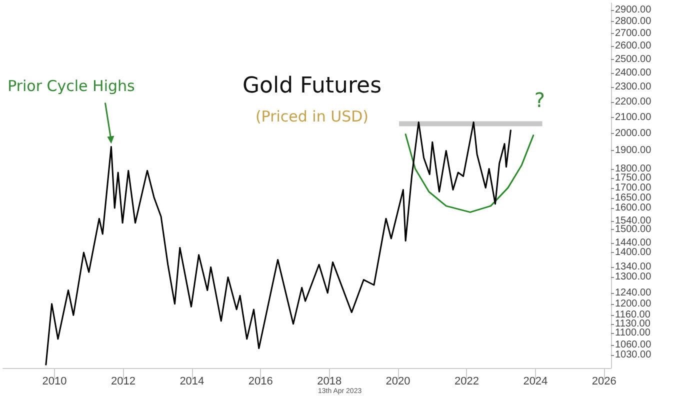  Describe the element at coordinates (633, 46) in the screenshot. I see `y-tick-label: 2600.00` at that location.